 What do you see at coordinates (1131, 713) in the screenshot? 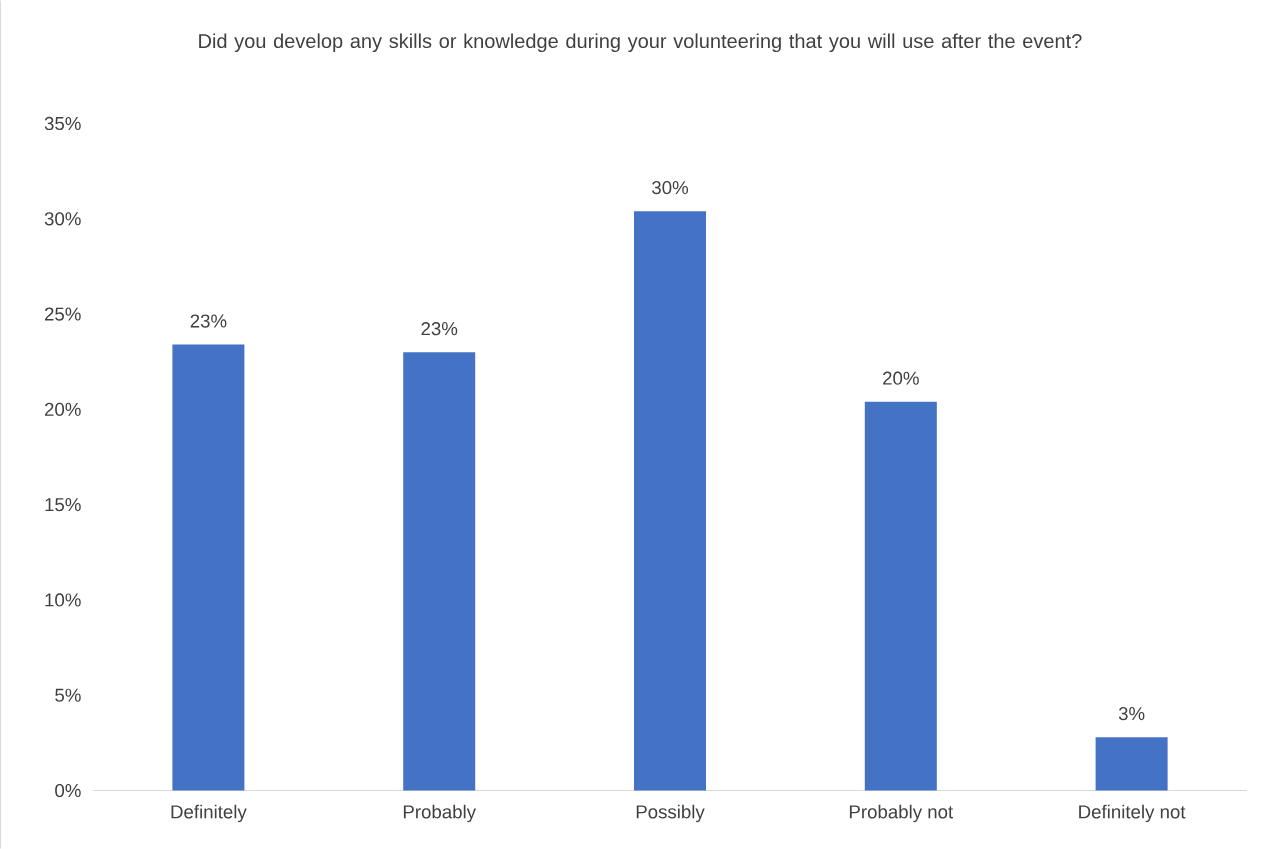
I see `data-label: 3%` at bounding box center [1131, 713].